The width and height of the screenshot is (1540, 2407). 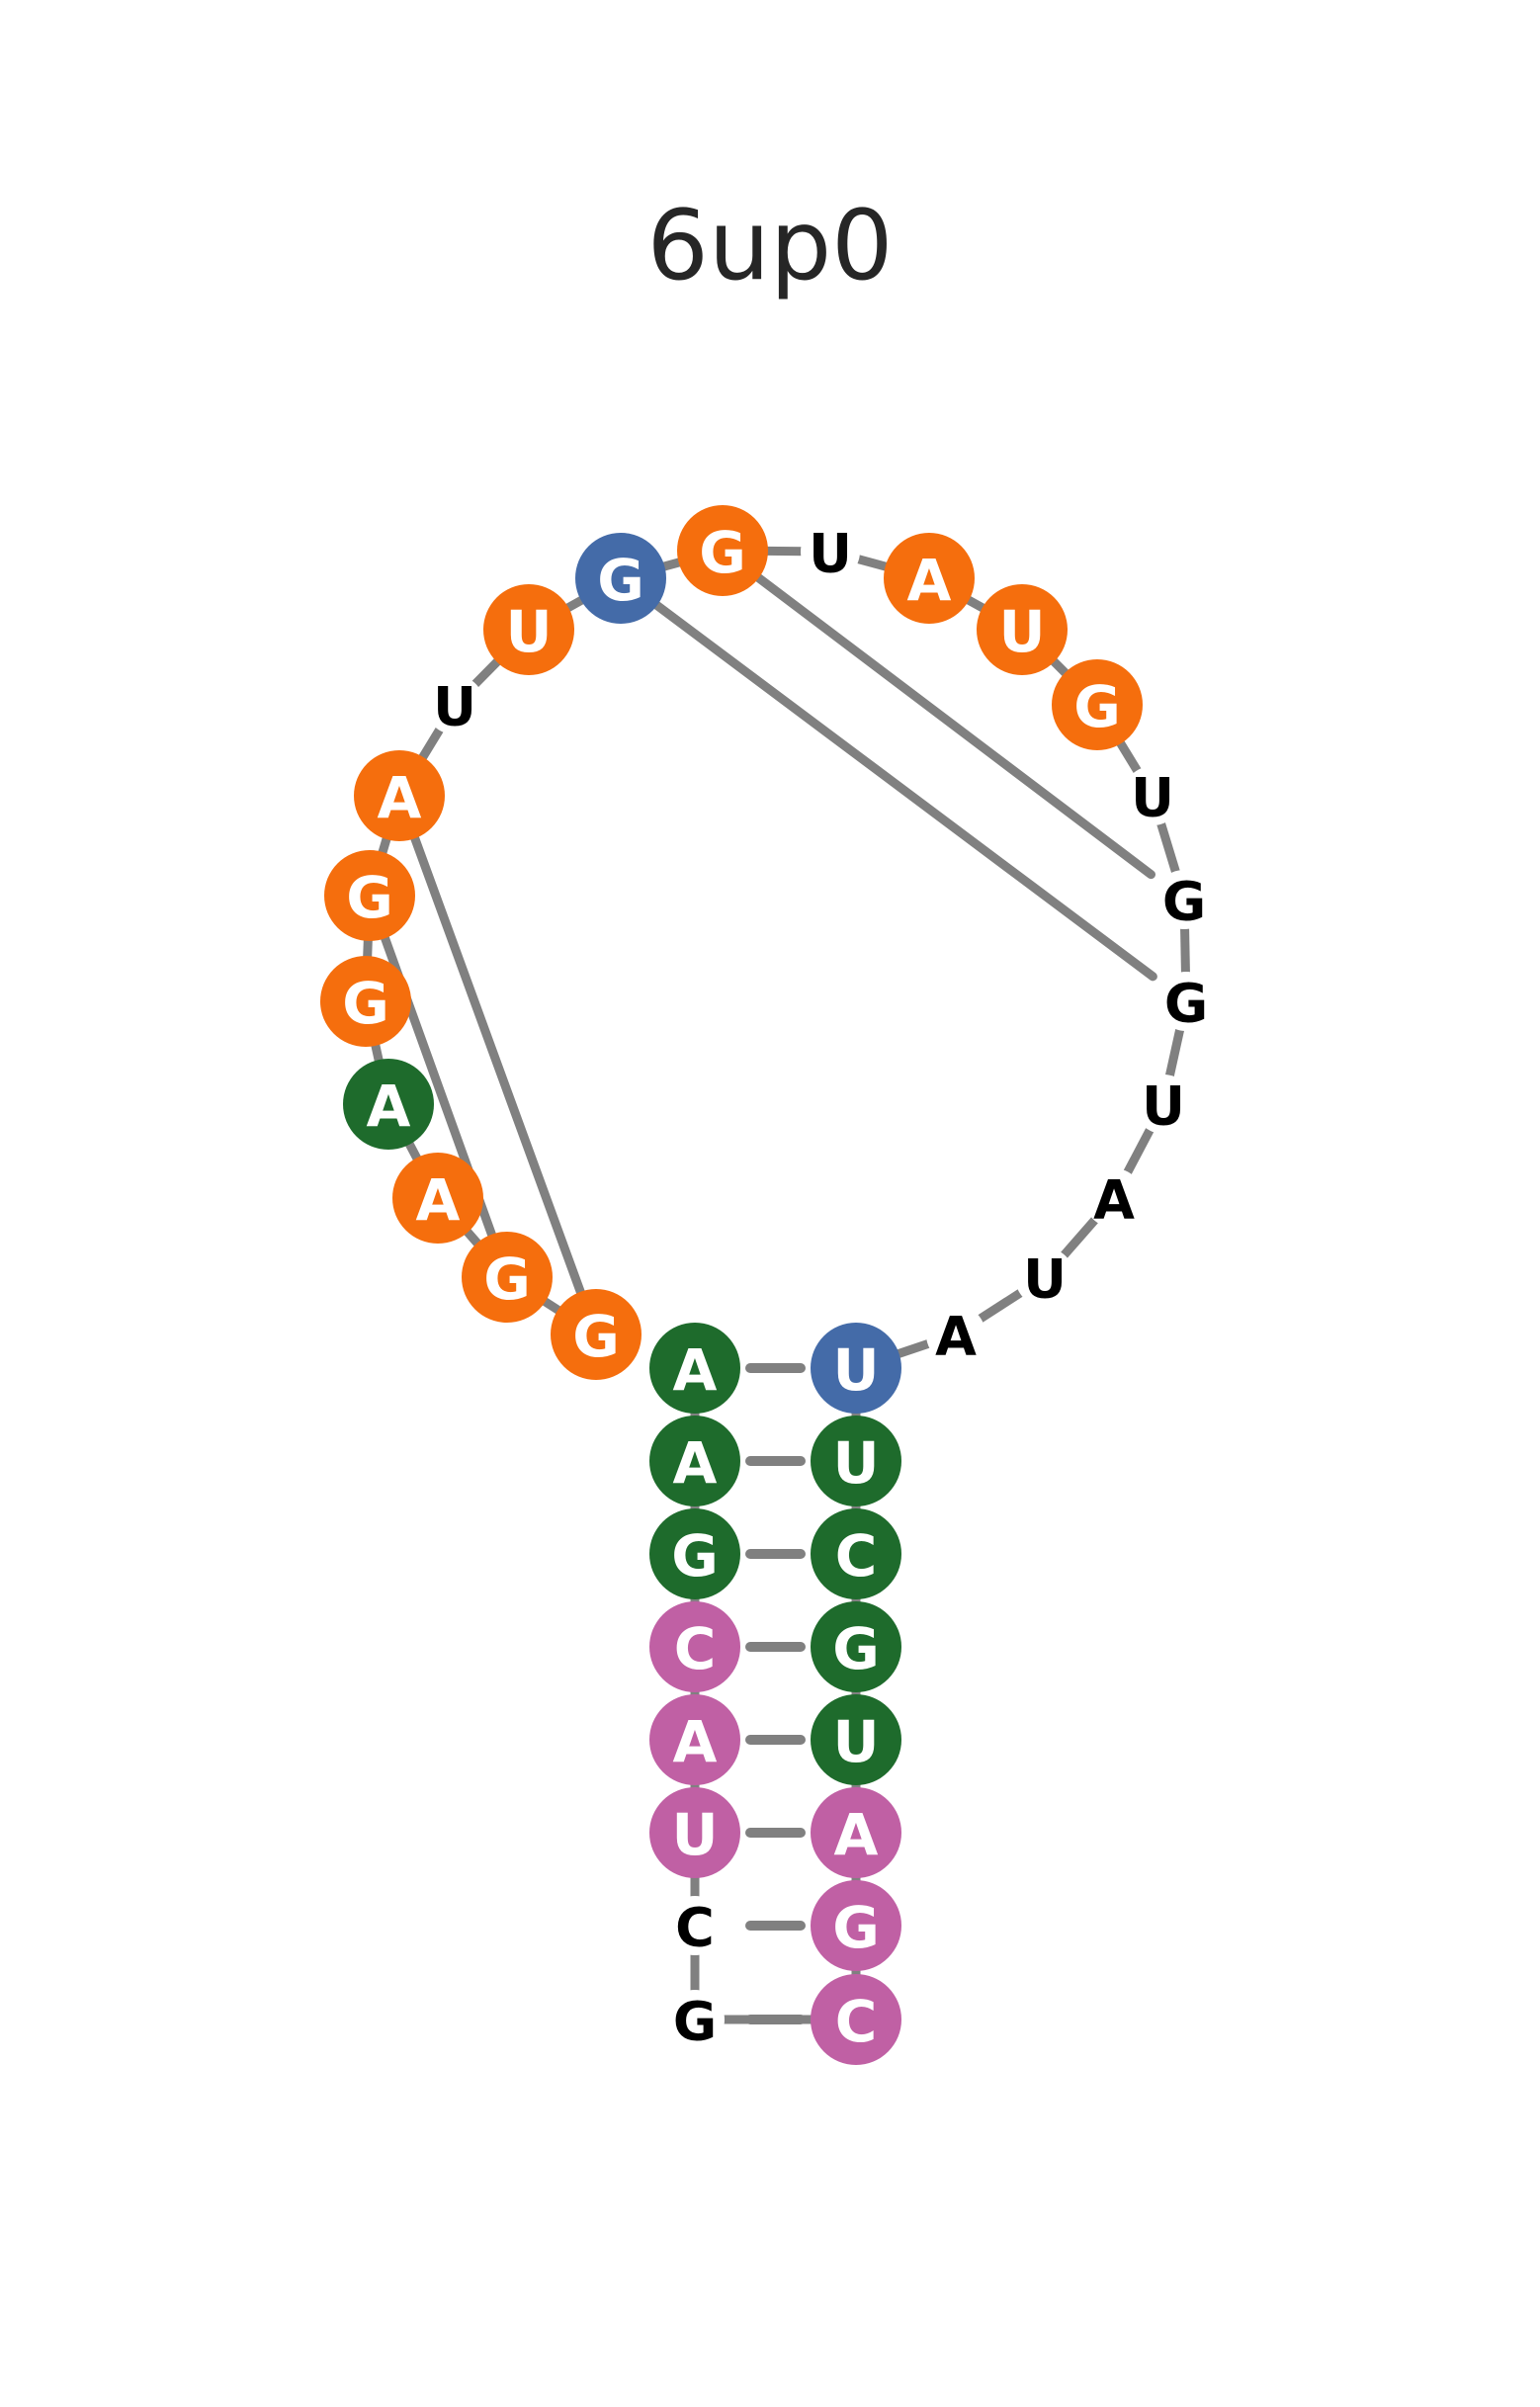 I want to click on nucleotide-31: U, so click(x=455, y=706).